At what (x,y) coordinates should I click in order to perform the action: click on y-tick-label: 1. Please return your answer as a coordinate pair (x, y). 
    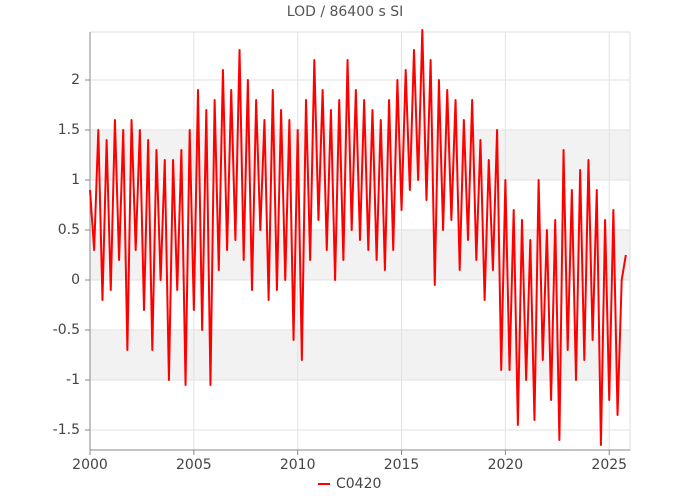
    Looking at the image, I should click on (75, 180).